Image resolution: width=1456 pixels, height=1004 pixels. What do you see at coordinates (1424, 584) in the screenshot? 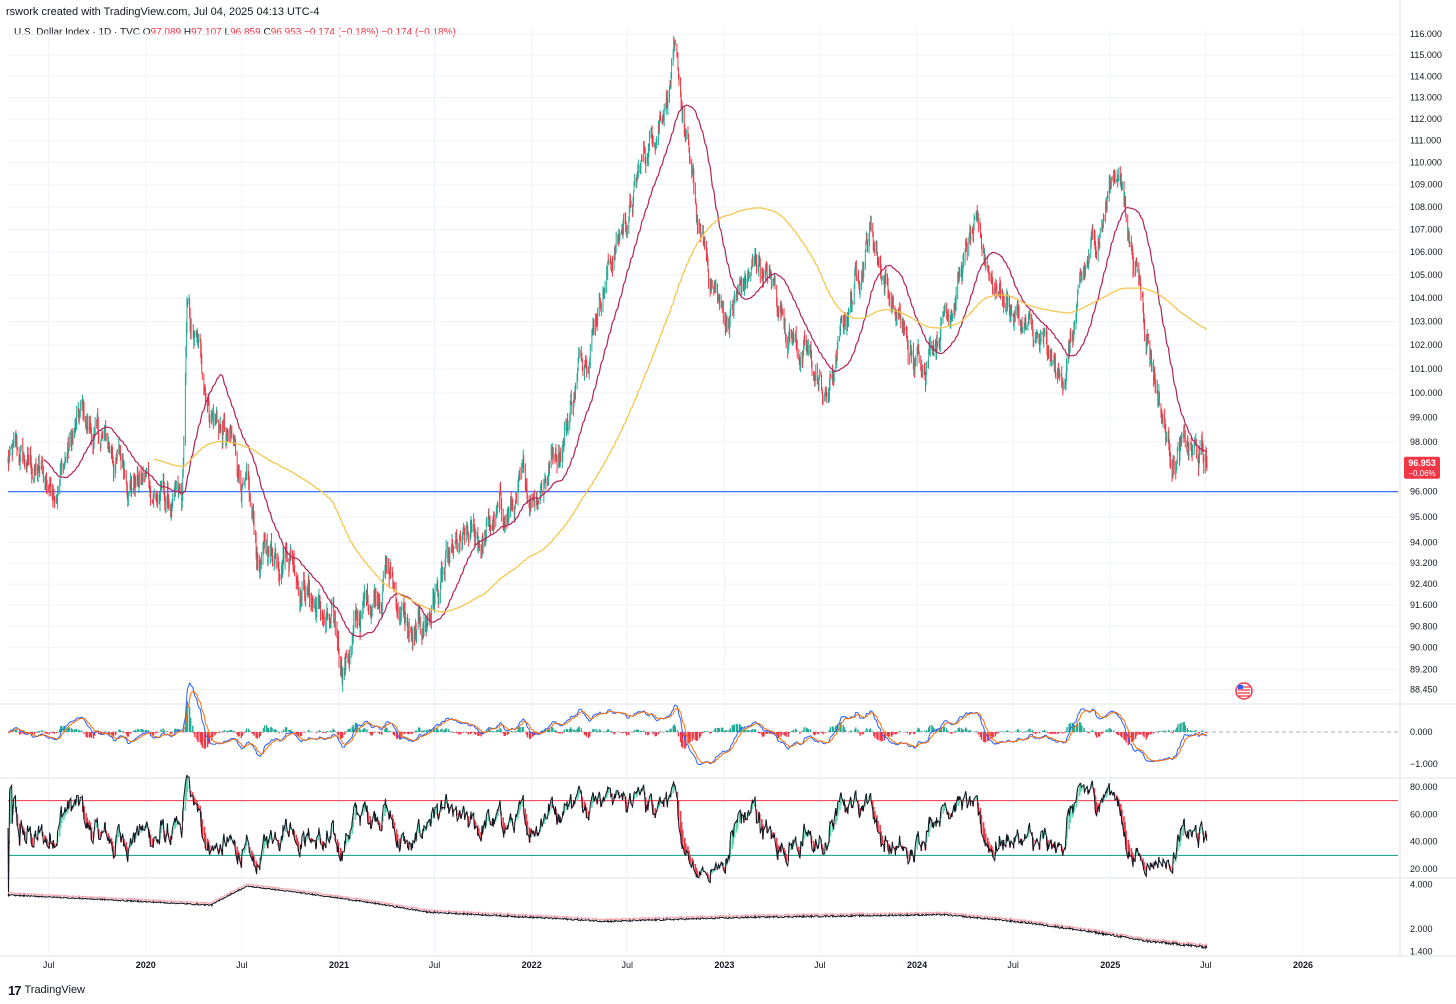
I see `price-tick-label: 92.400` at bounding box center [1424, 584].